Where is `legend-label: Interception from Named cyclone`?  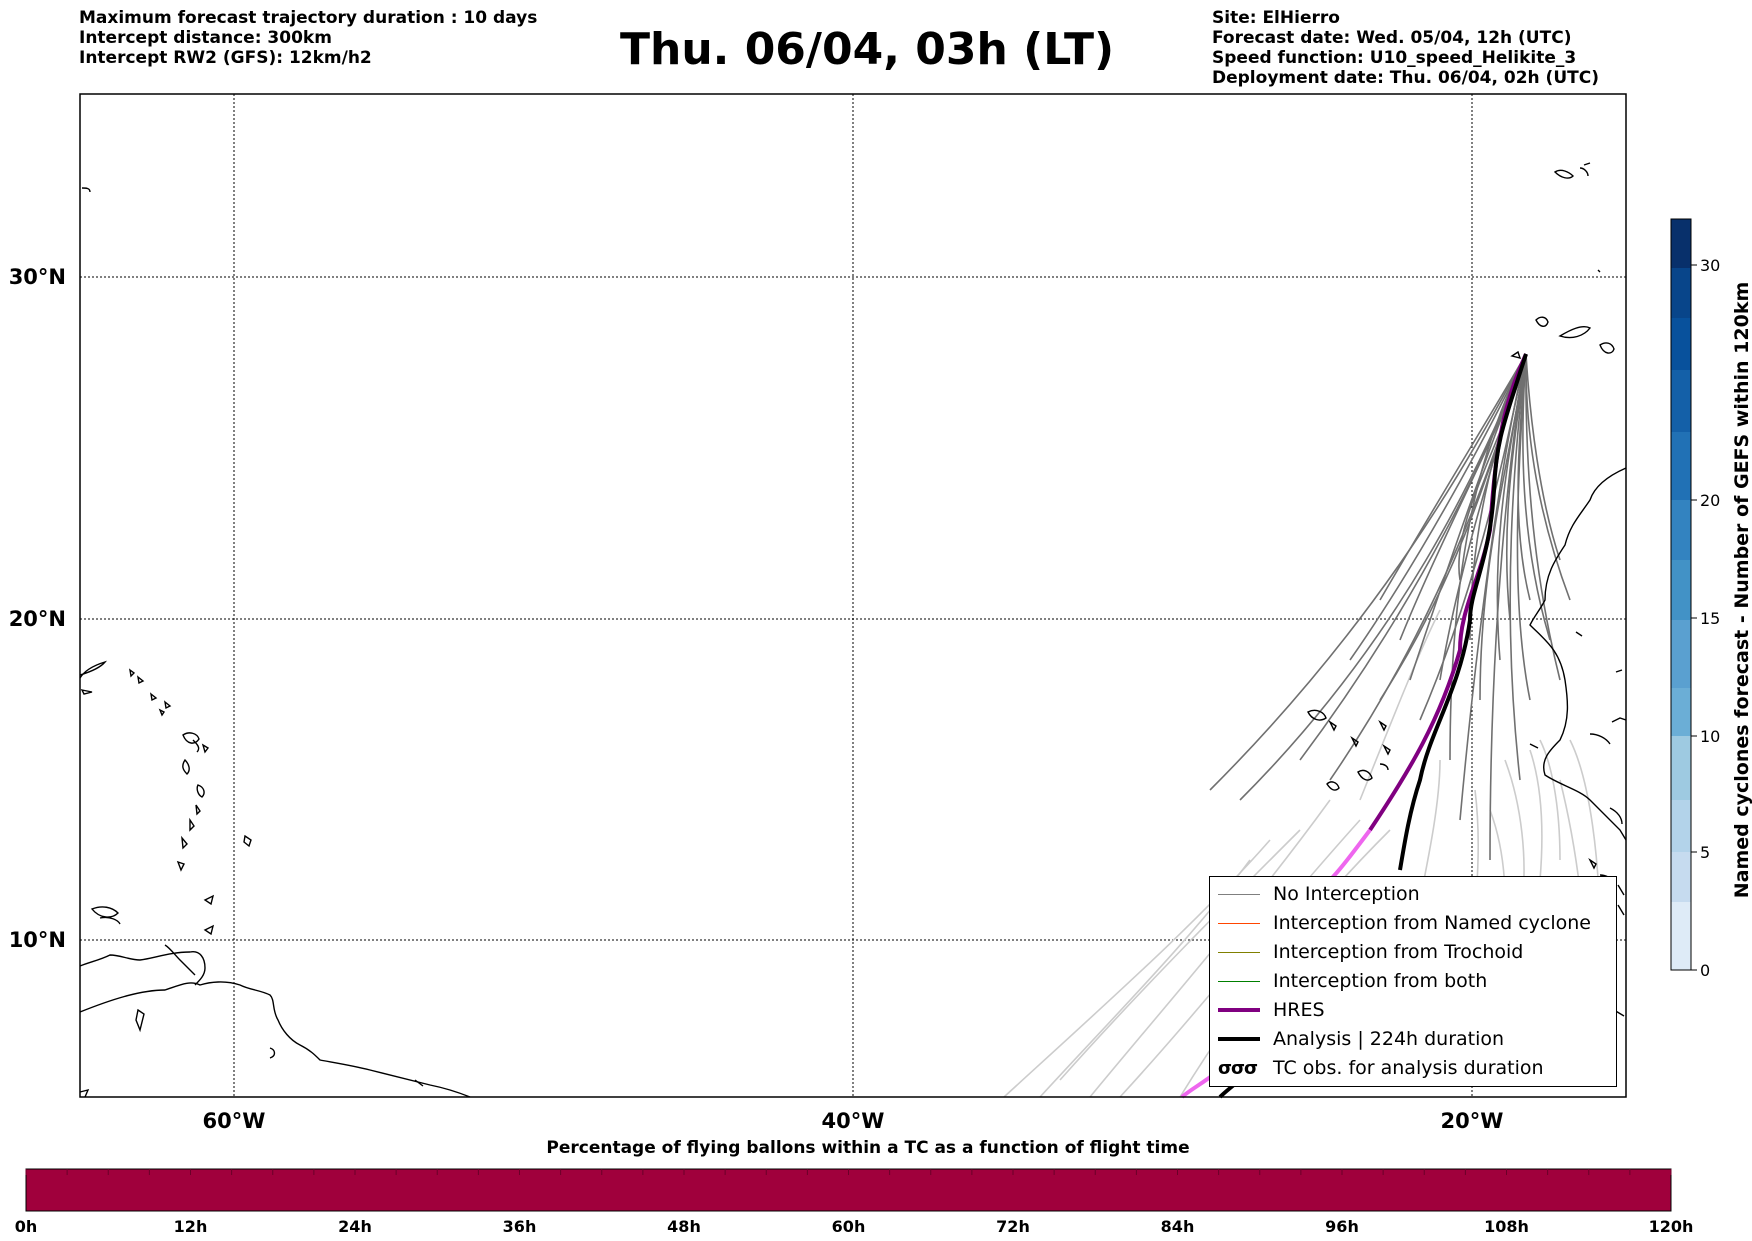 legend-label: Interception from Named cyclone is located at coordinates (1432, 923).